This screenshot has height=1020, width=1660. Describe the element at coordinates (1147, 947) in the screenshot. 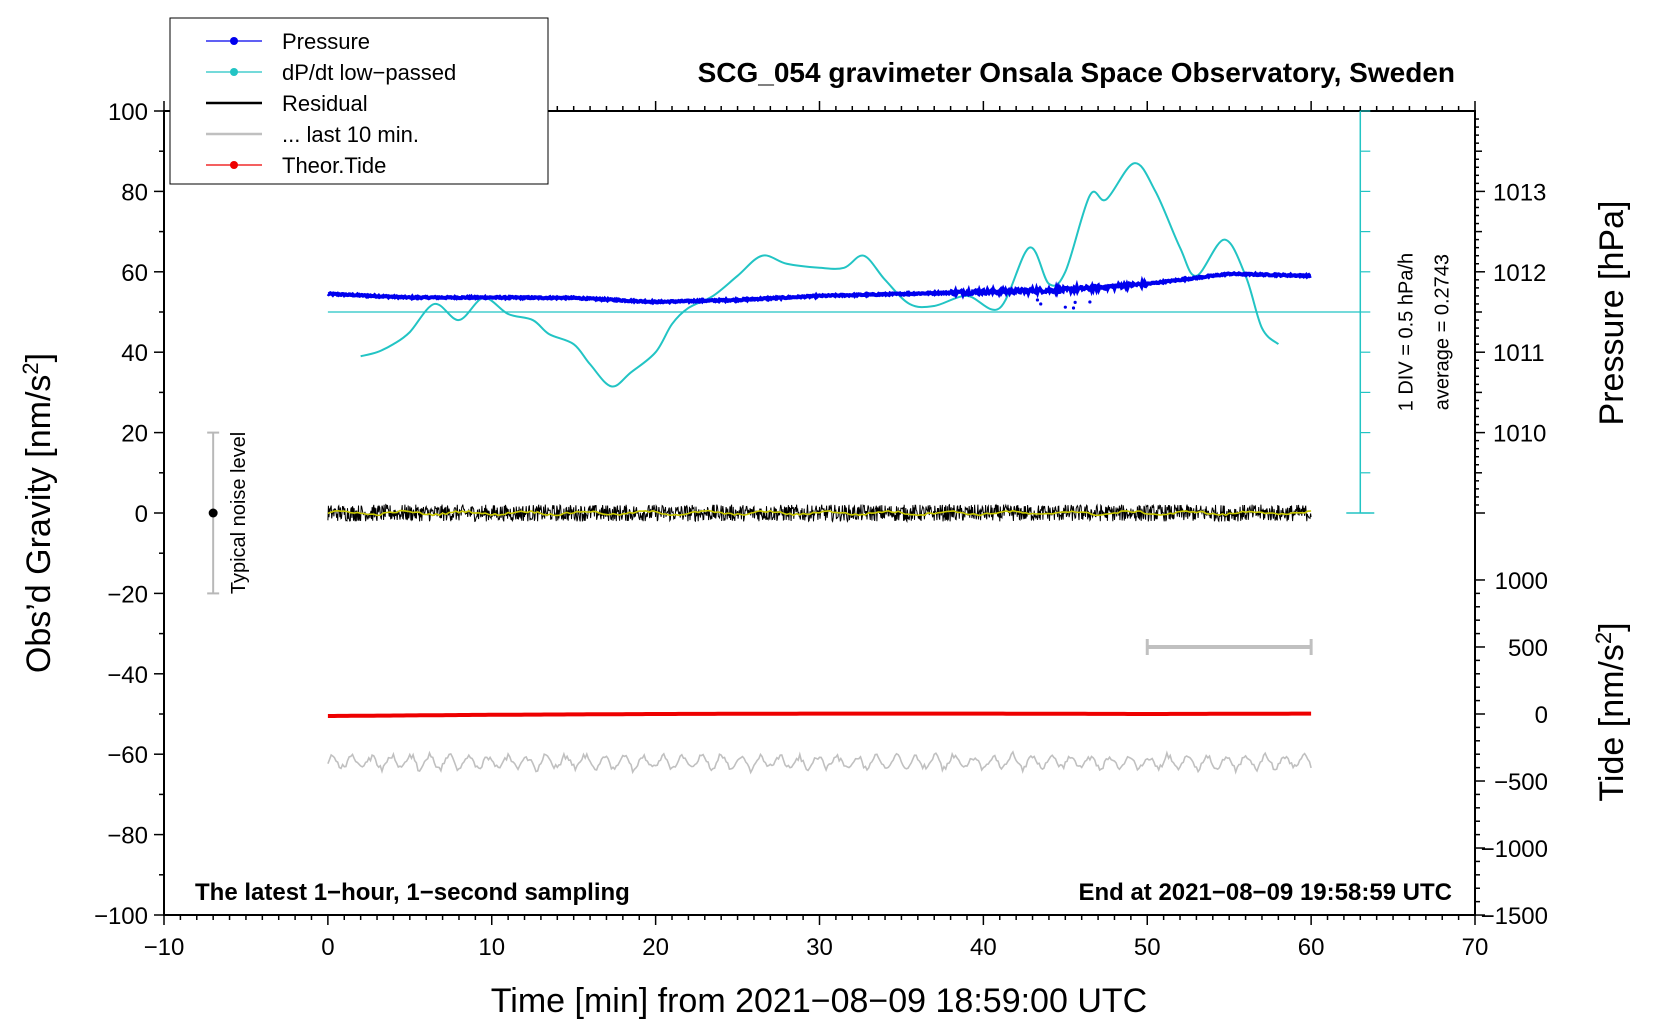

I see `x-tick-label: 50` at that location.